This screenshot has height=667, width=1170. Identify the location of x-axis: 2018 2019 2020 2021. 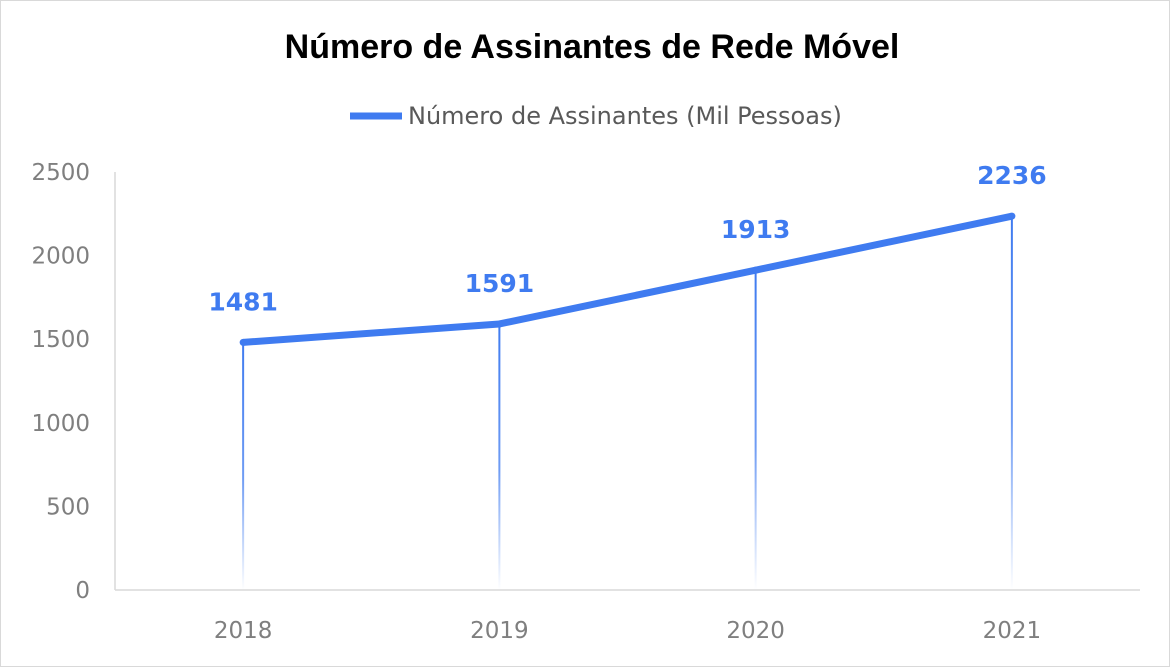
(627, 631).